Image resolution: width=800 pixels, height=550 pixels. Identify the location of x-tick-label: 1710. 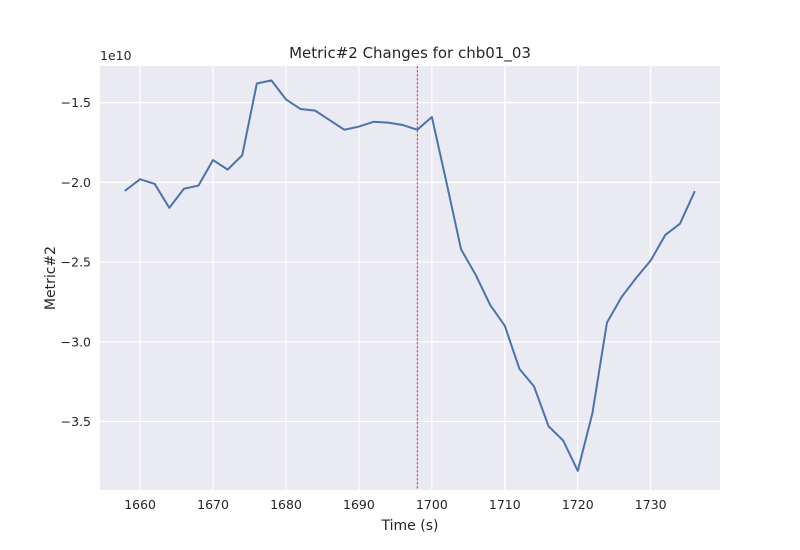
(505, 504).